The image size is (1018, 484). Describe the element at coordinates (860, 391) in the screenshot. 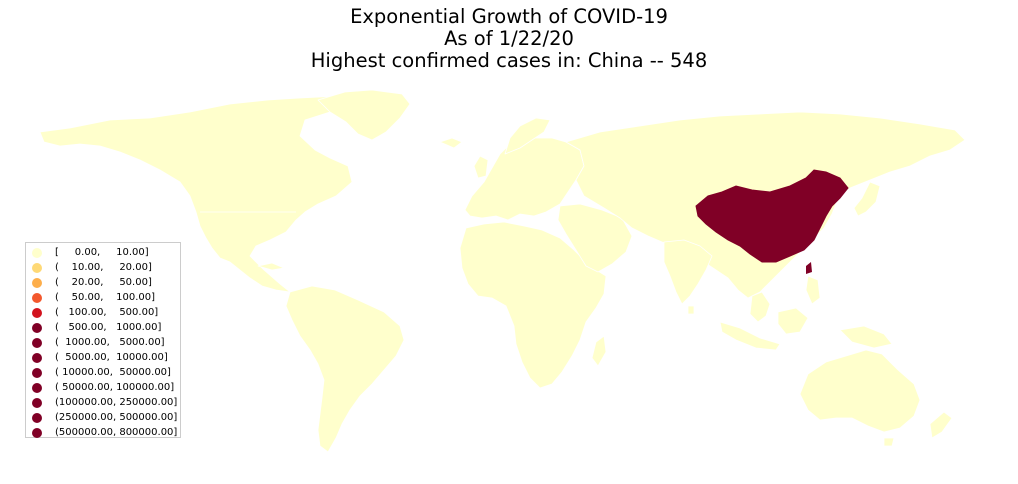

I see `australia` at that location.